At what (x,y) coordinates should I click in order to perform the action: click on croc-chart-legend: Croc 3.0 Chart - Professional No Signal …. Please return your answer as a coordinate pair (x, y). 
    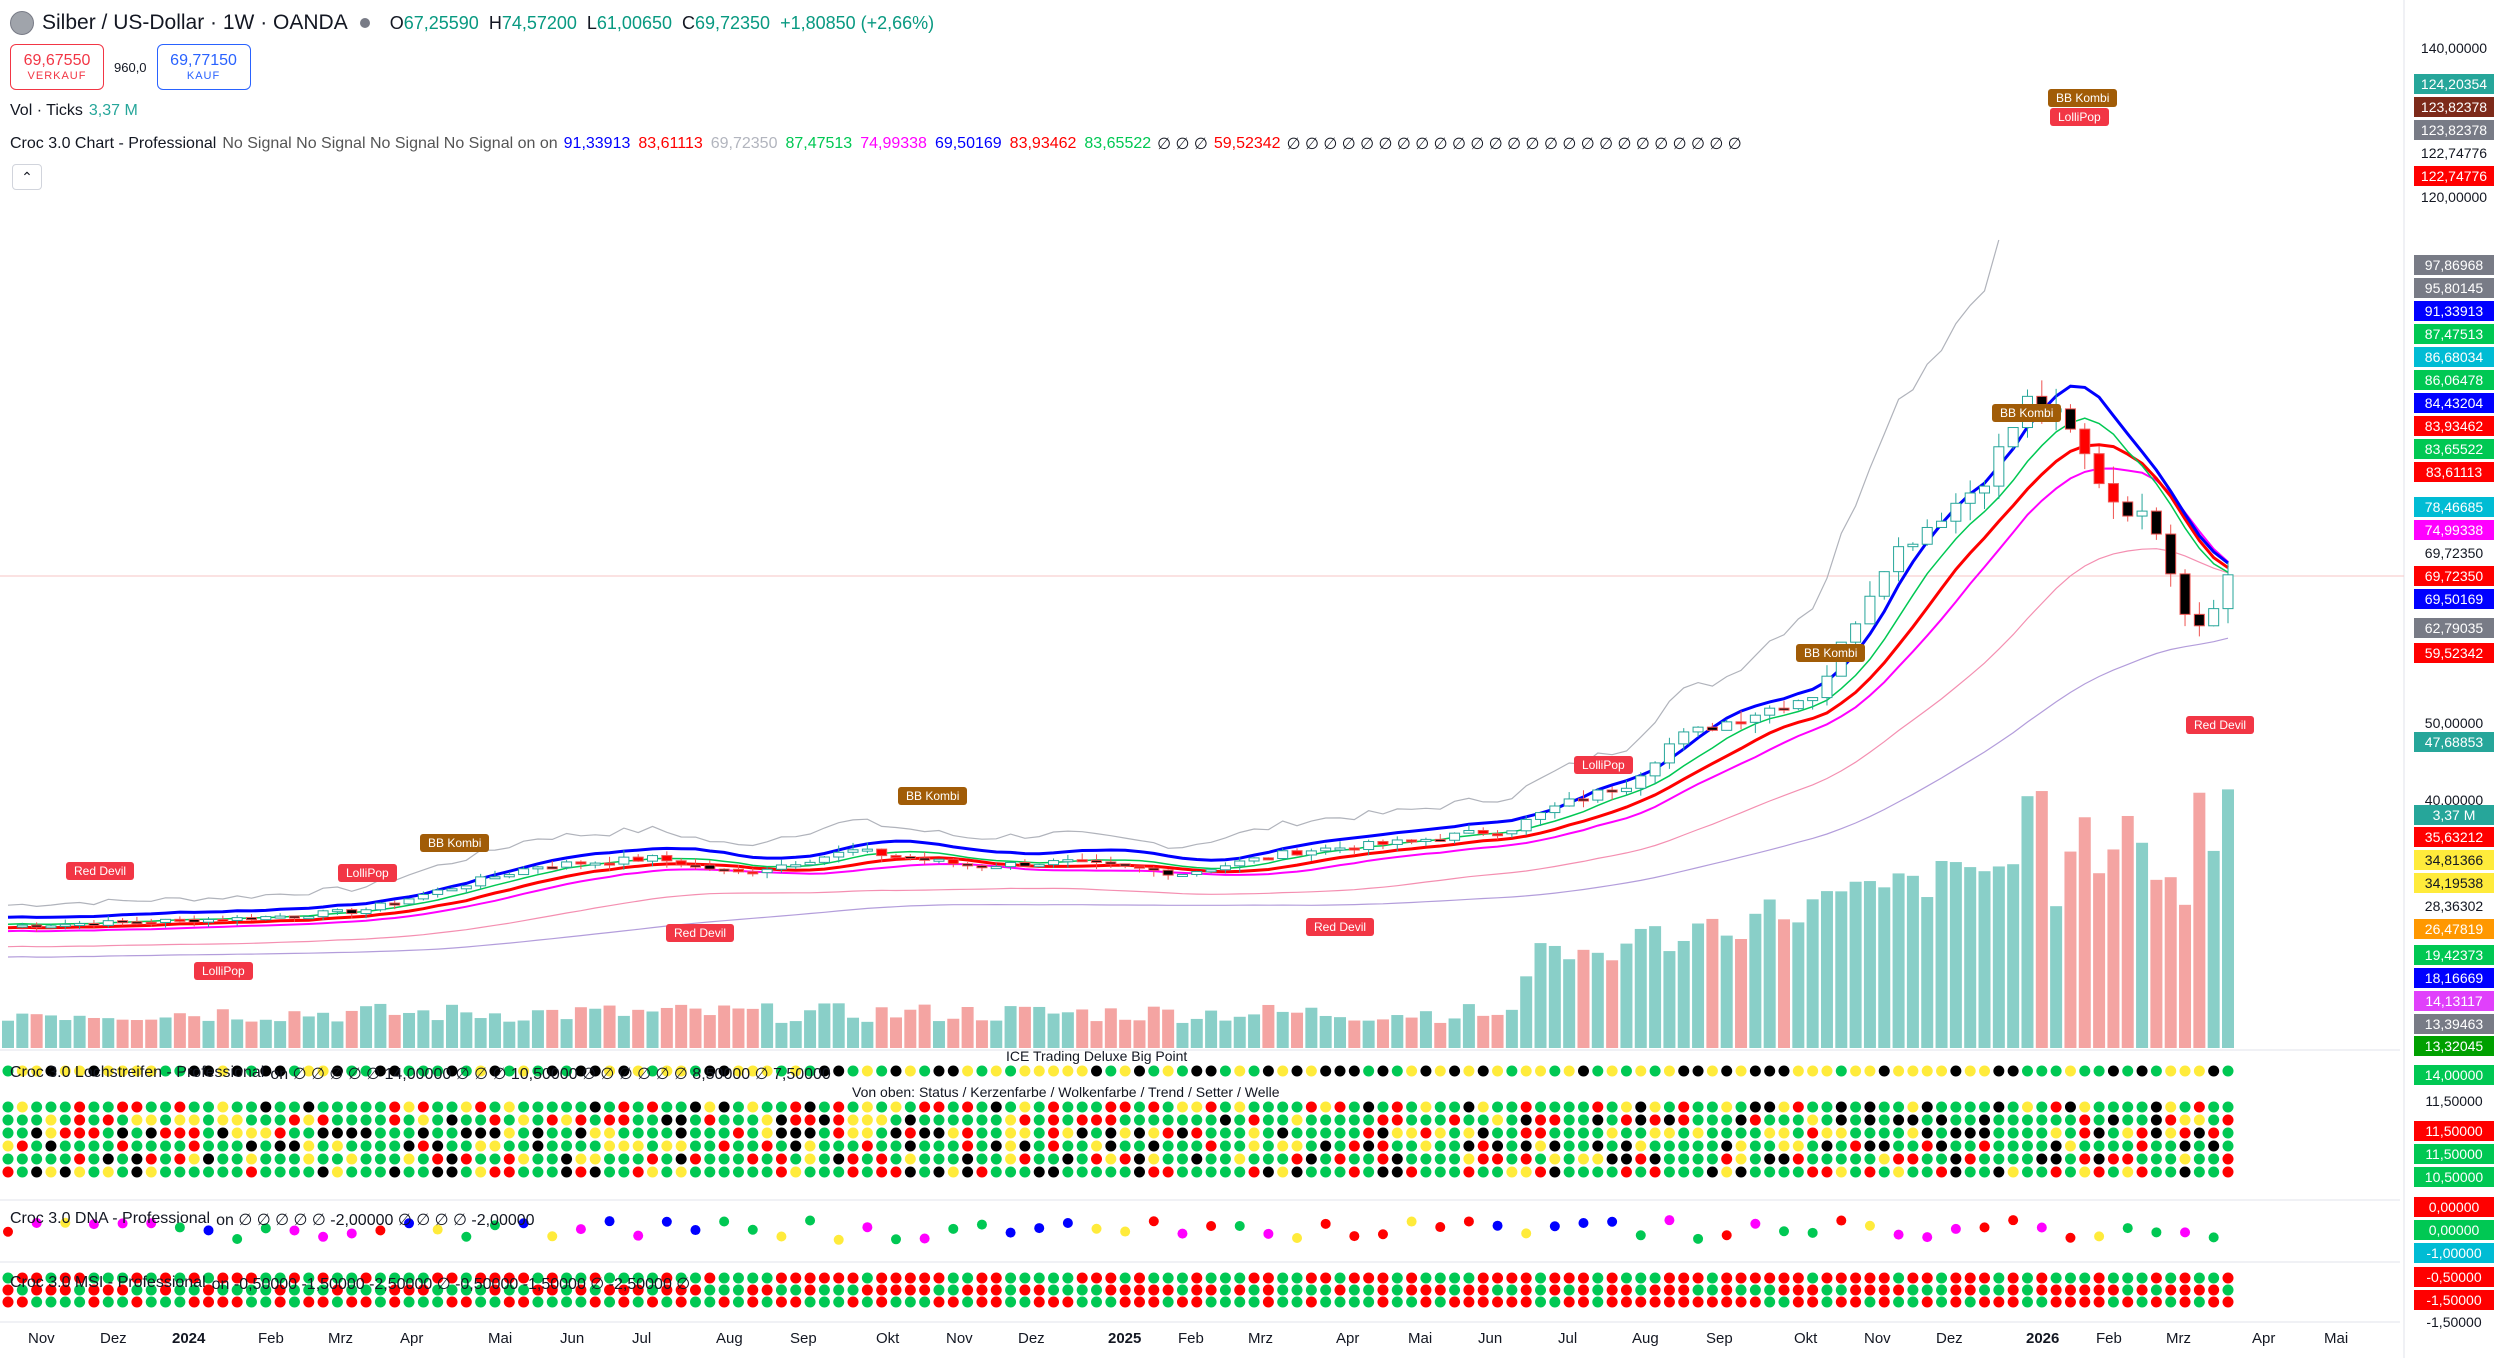
    Looking at the image, I should click on (876, 144).